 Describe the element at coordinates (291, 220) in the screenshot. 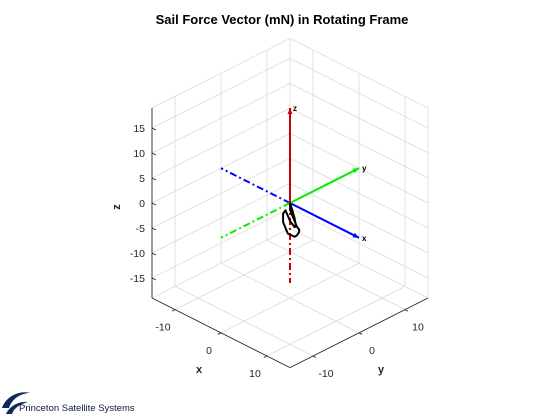

I see `force-curve` at that location.